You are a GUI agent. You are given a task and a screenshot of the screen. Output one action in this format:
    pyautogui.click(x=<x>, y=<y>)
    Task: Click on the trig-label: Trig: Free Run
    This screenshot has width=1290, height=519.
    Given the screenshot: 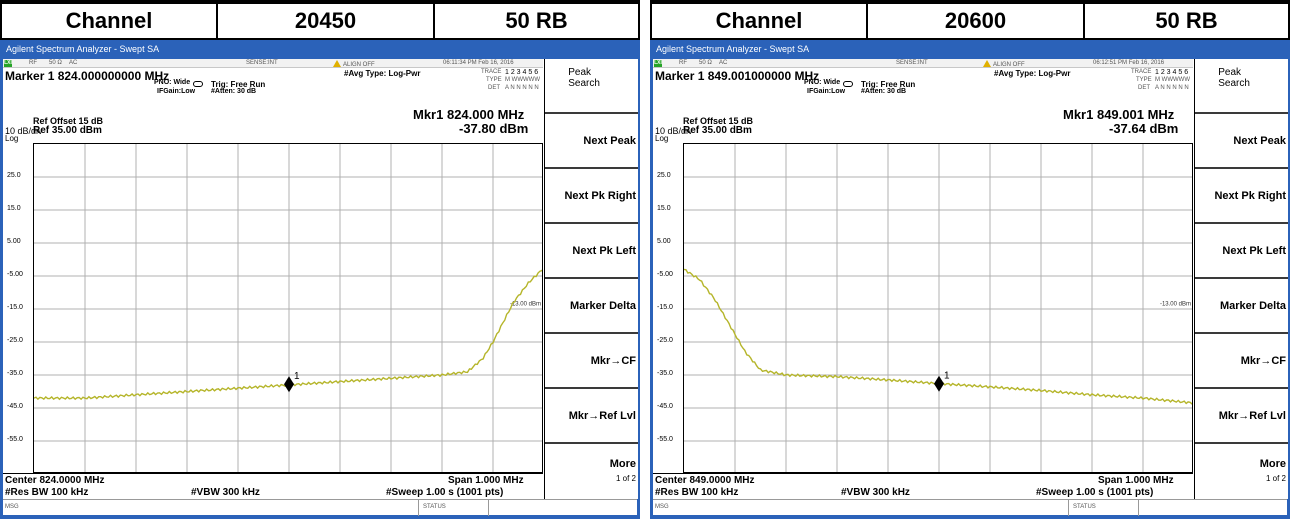 What is the action you would take?
    pyautogui.click(x=888, y=84)
    